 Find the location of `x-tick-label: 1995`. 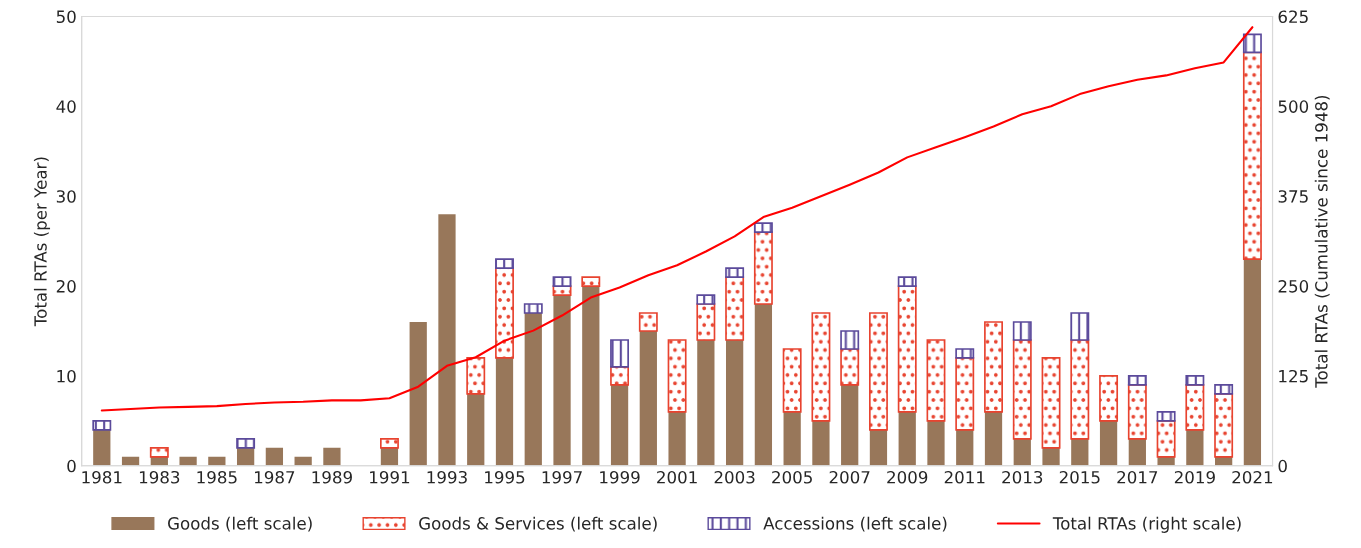

x-tick-label: 1995 is located at coordinates (505, 477).